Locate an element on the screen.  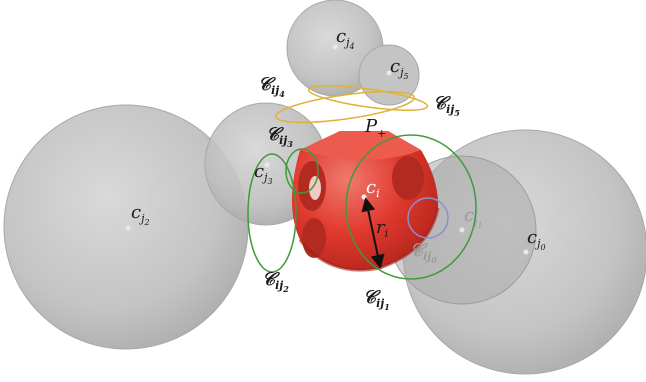
circle-Cij0 is located at coordinates (428, 218).